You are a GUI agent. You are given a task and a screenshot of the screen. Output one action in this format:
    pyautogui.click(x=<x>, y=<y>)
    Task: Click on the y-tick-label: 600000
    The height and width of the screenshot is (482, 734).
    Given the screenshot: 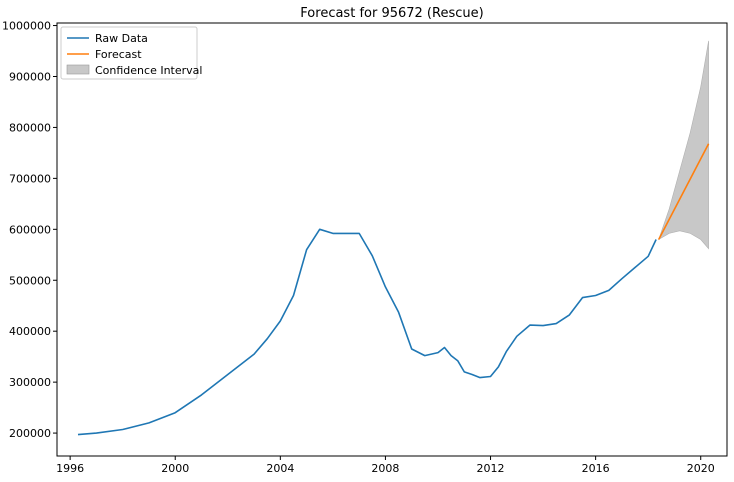 What is the action you would take?
    pyautogui.click(x=30, y=229)
    